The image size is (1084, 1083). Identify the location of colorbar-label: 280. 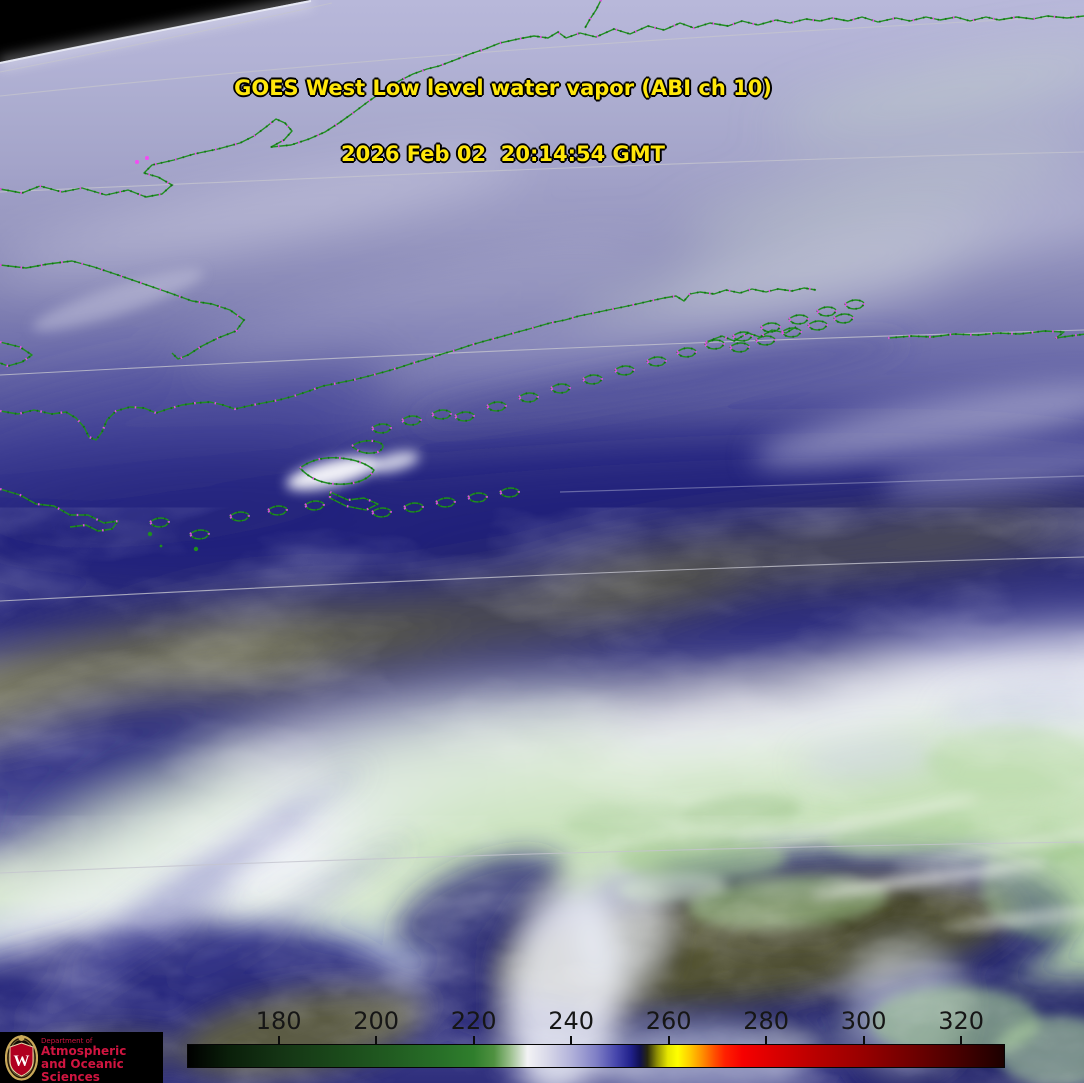
(766, 1021).